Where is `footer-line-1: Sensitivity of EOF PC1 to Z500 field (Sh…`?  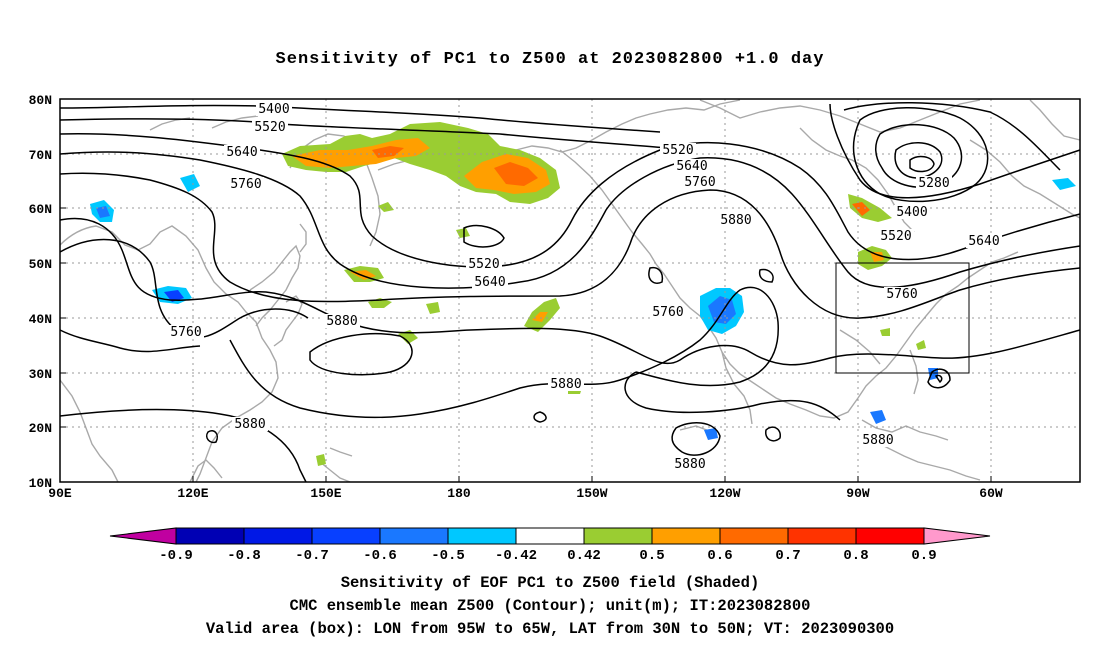
footer-line-1: Sensitivity of EOF PC1 to Z500 field (Sh… is located at coordinates (550, 583).